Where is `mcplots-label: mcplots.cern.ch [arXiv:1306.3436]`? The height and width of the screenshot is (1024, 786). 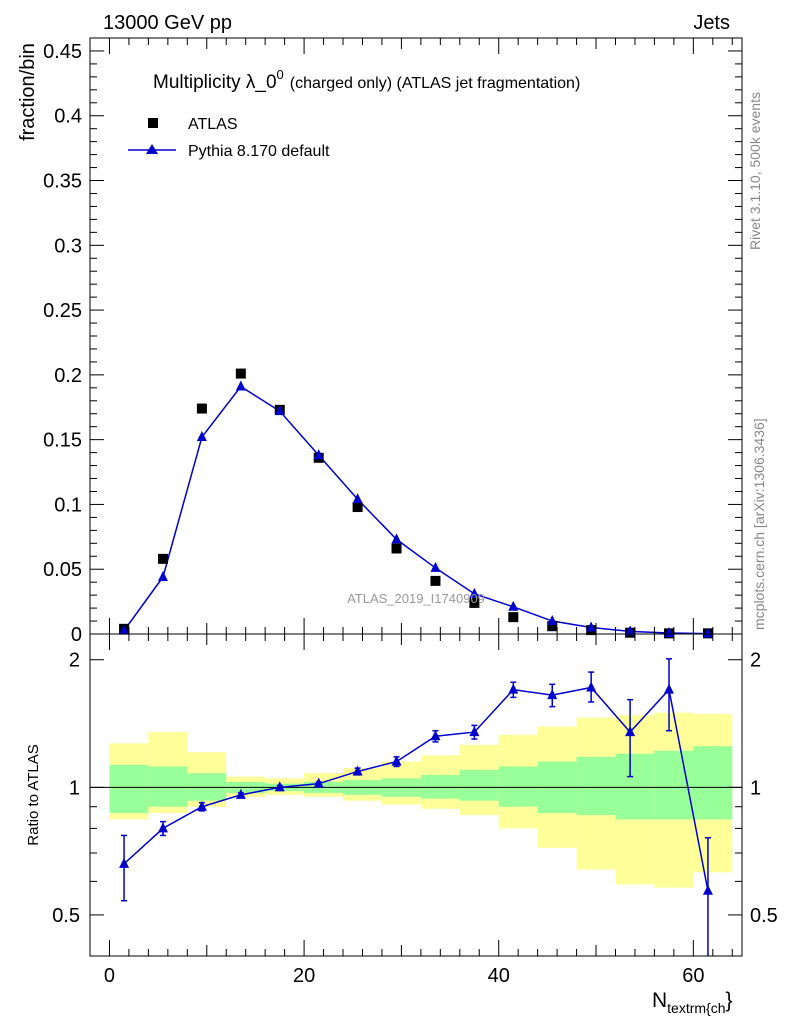
mcplots-label: mcplots.cern.ch [arXiv:1306.3436] is located at coordinates (759, 524).